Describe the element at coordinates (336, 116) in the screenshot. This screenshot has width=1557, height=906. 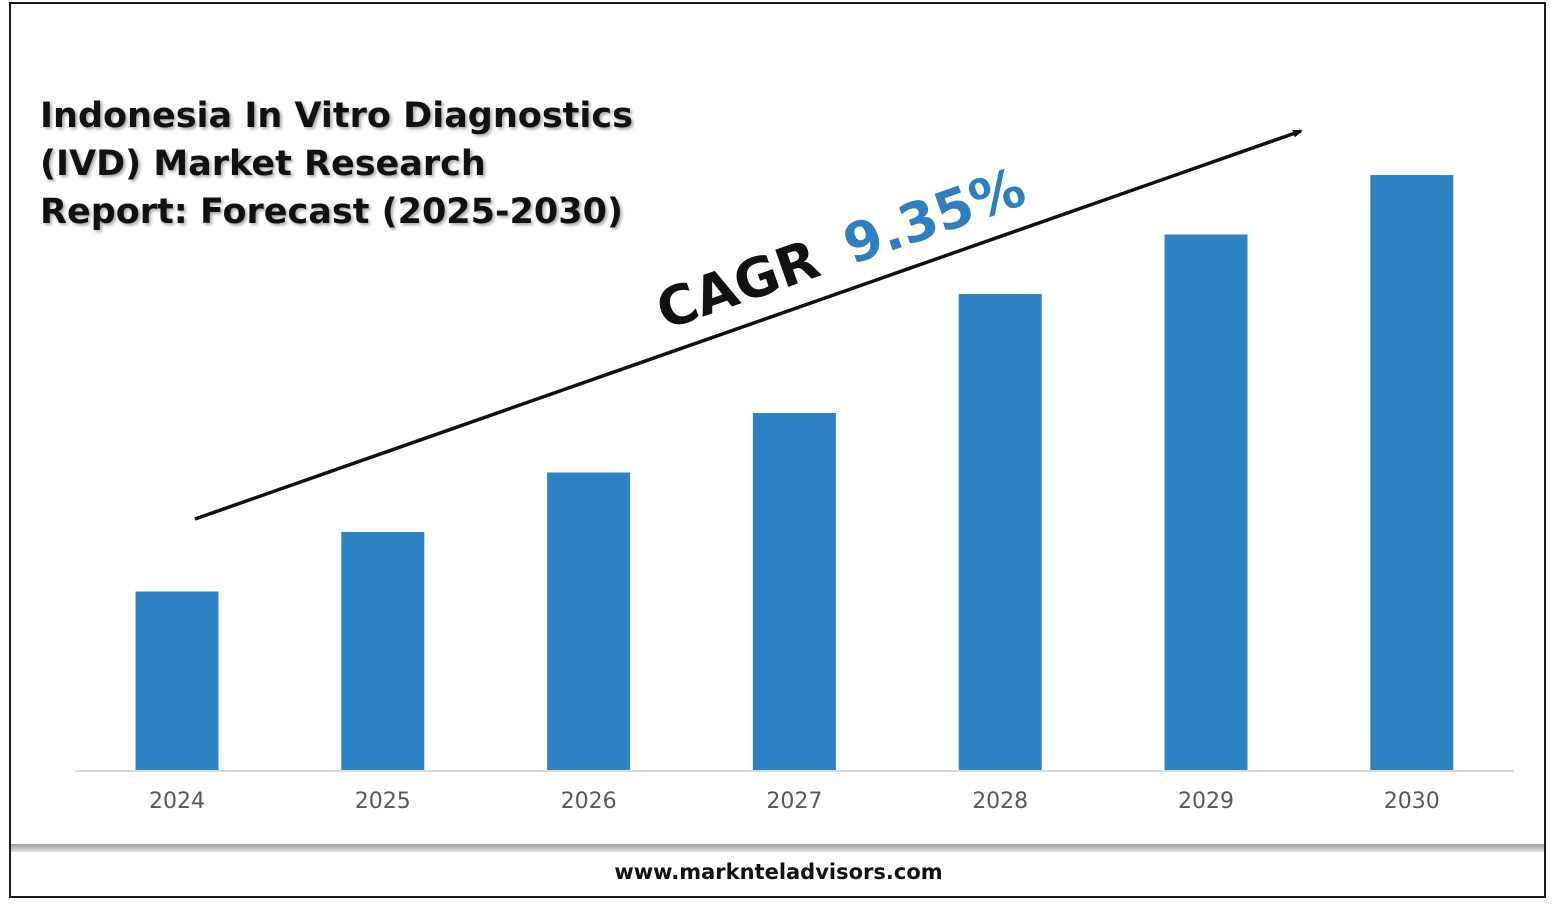
I see `title-line-1: Indonesia In Vitro Diagnostics` at that location.